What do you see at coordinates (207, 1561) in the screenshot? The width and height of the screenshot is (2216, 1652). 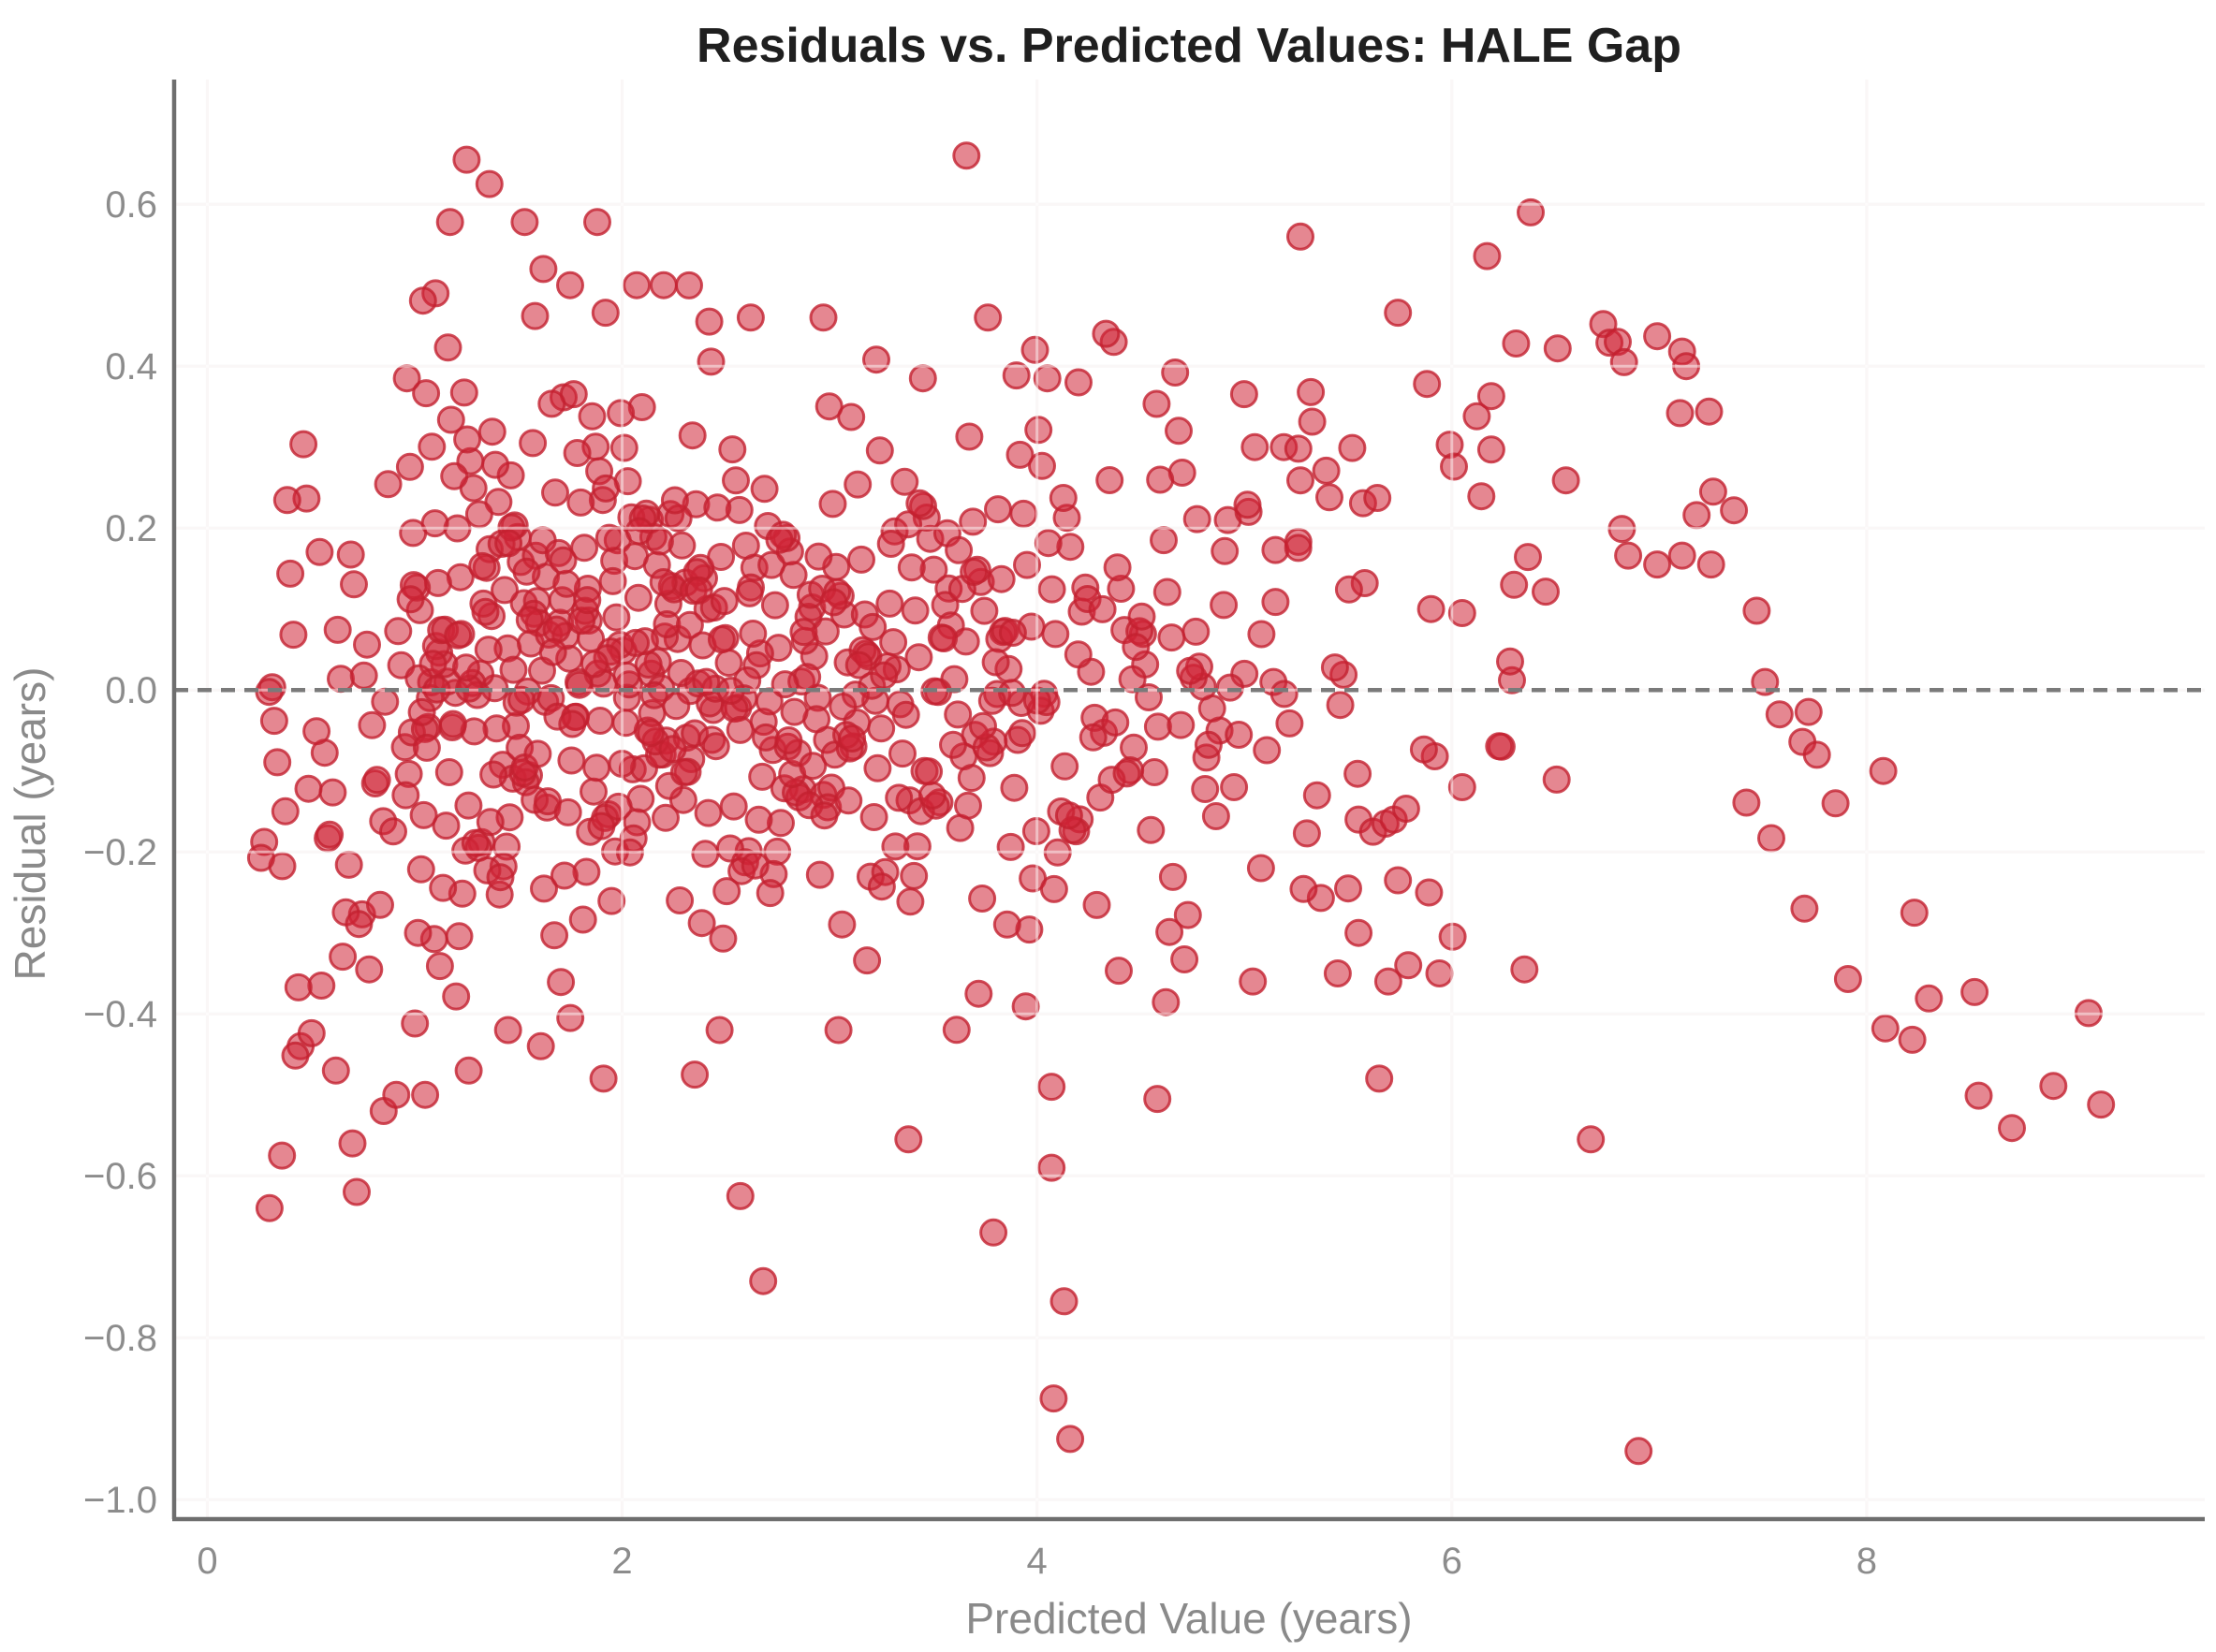 I see `x-tick-label: 0` at bounding box center [207, 1561].